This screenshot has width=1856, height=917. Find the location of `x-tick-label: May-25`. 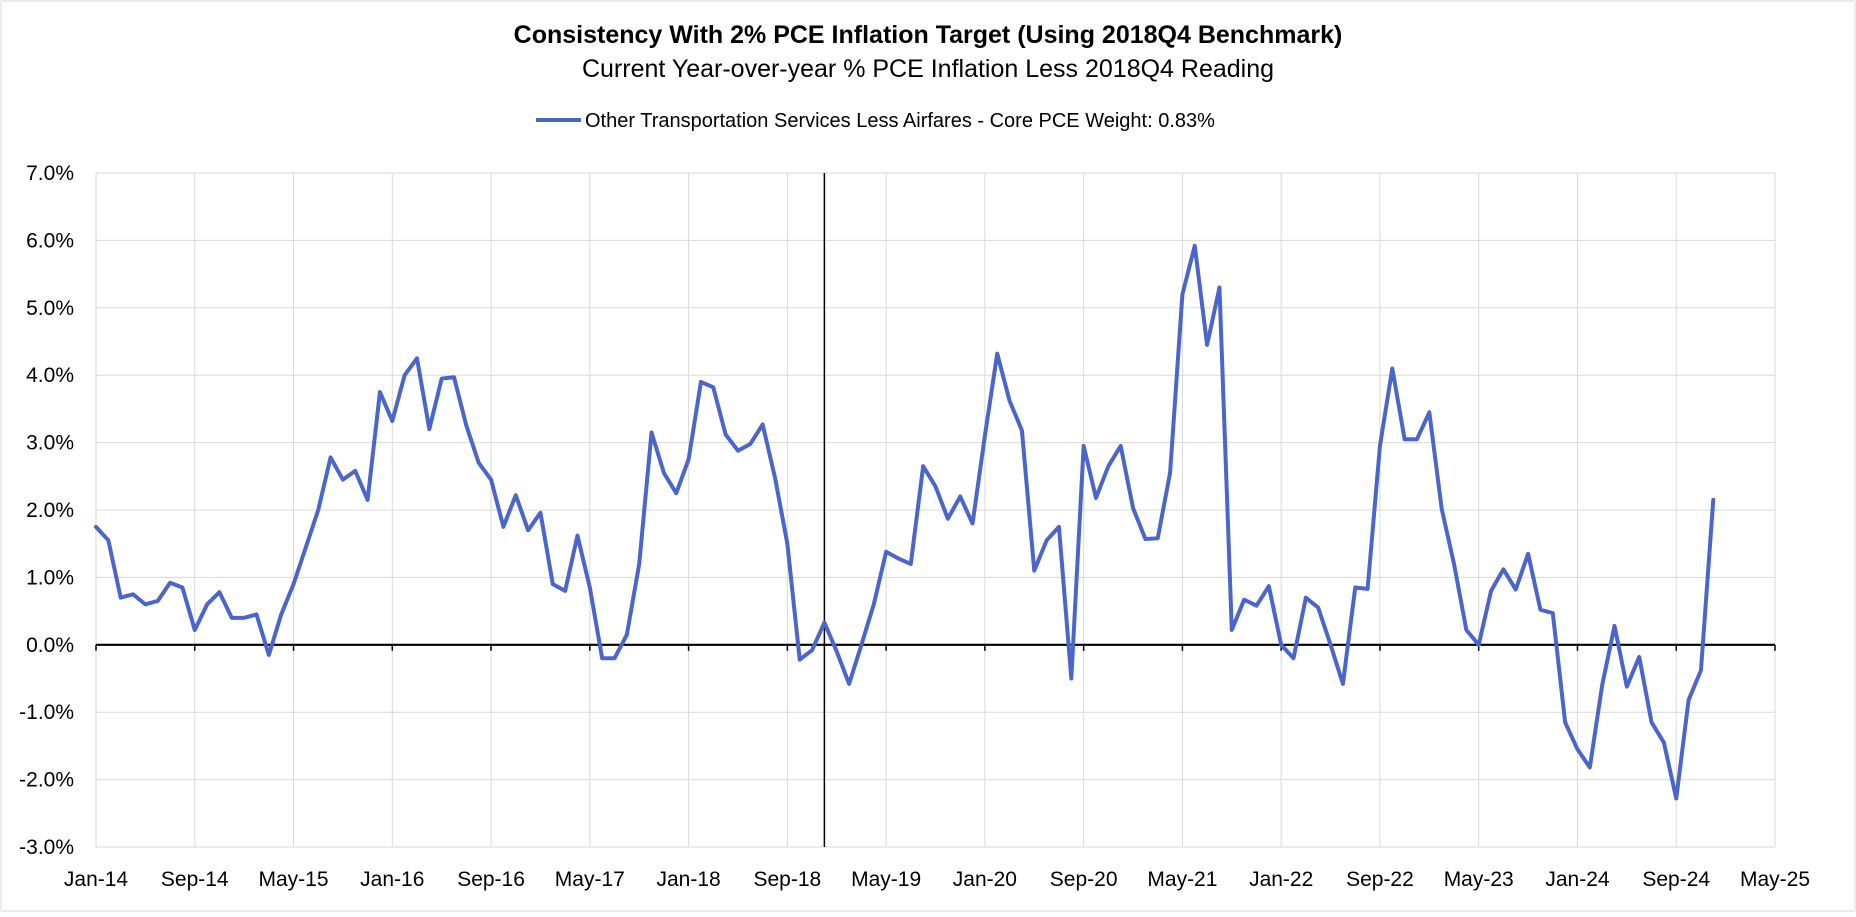

x-tick-label: May-25 is located at coordinates (1775, 879).